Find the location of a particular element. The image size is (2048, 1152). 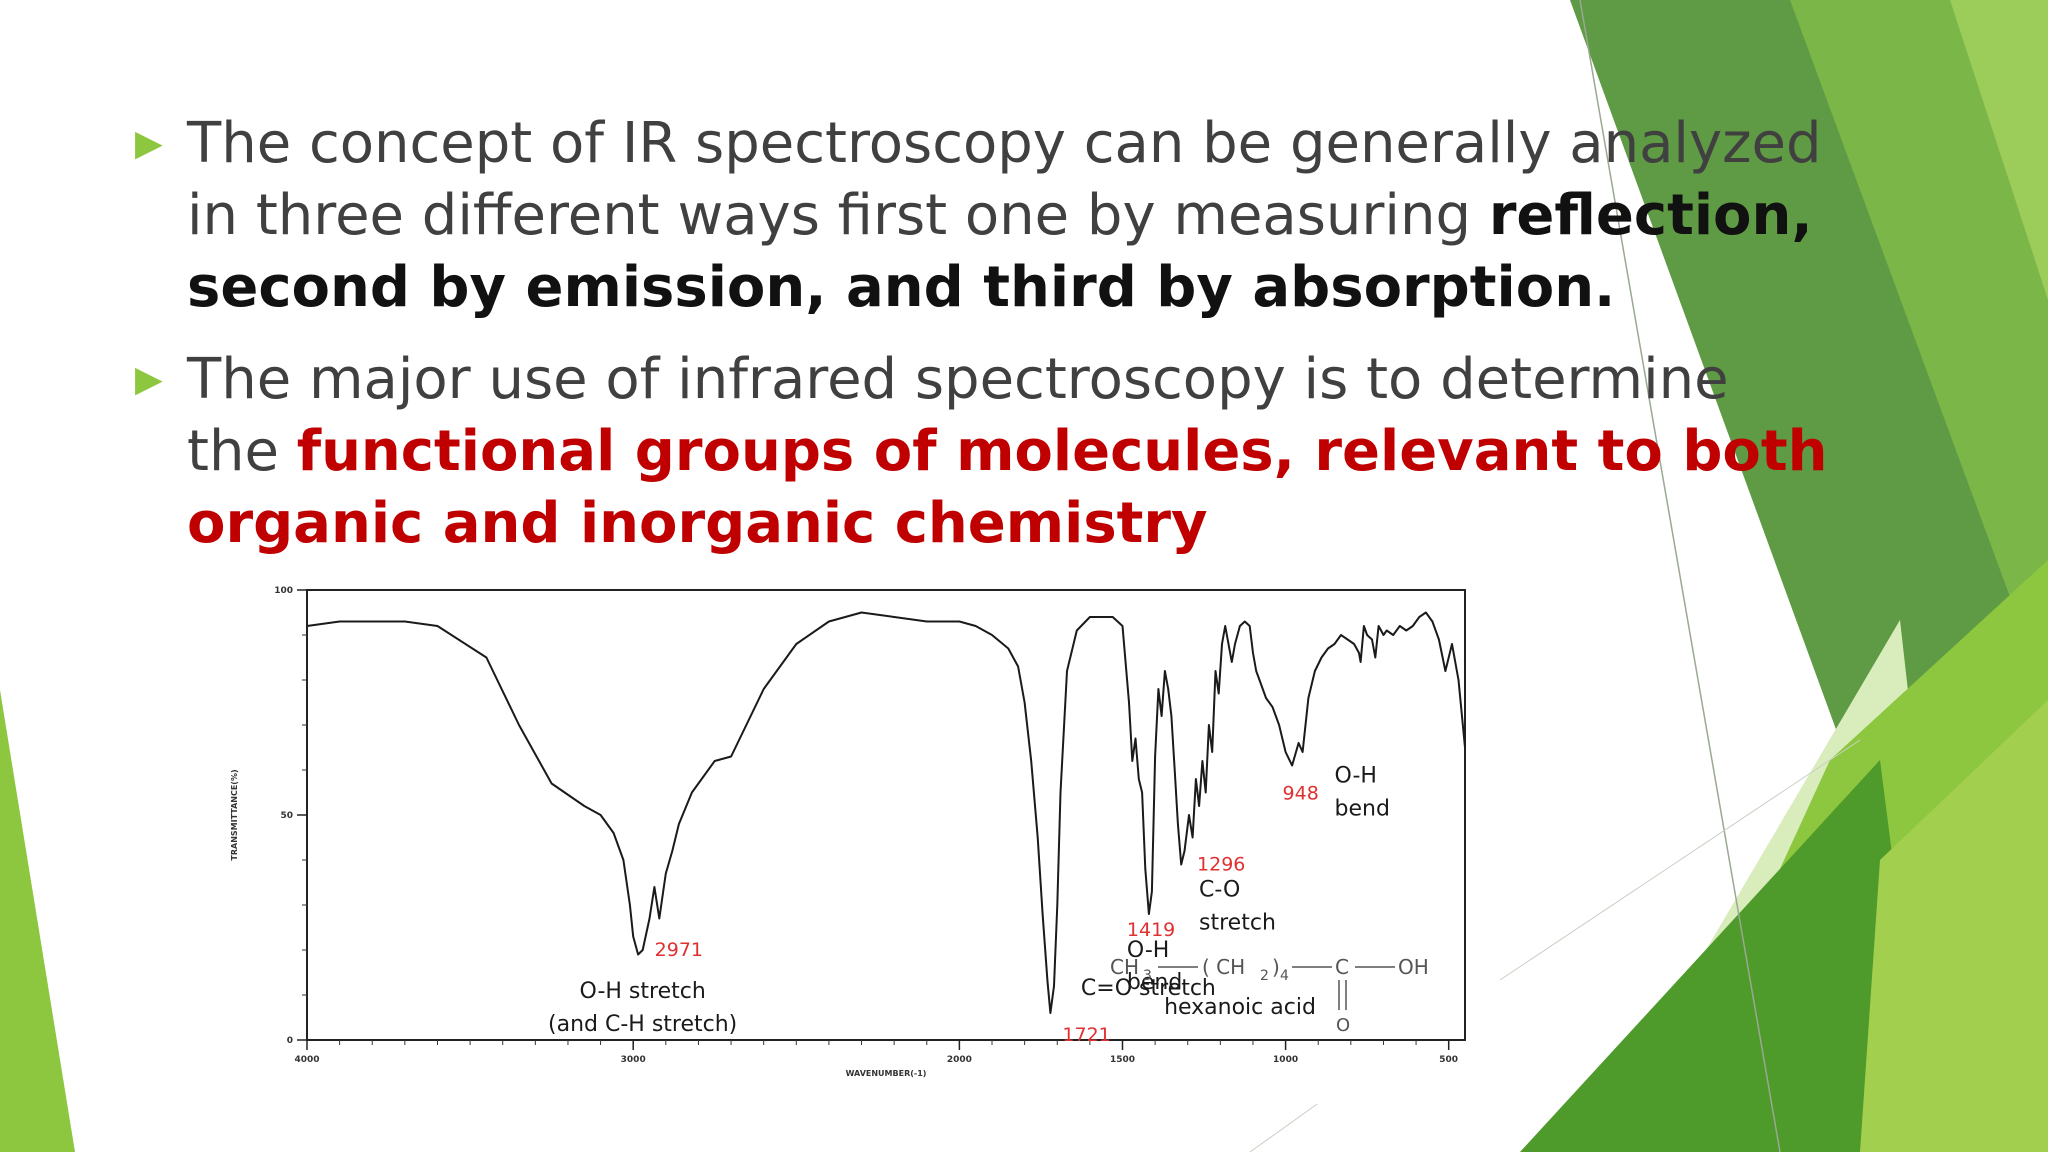

molecule-name: hexanoic acid is located at coordinates (1240, 1007).